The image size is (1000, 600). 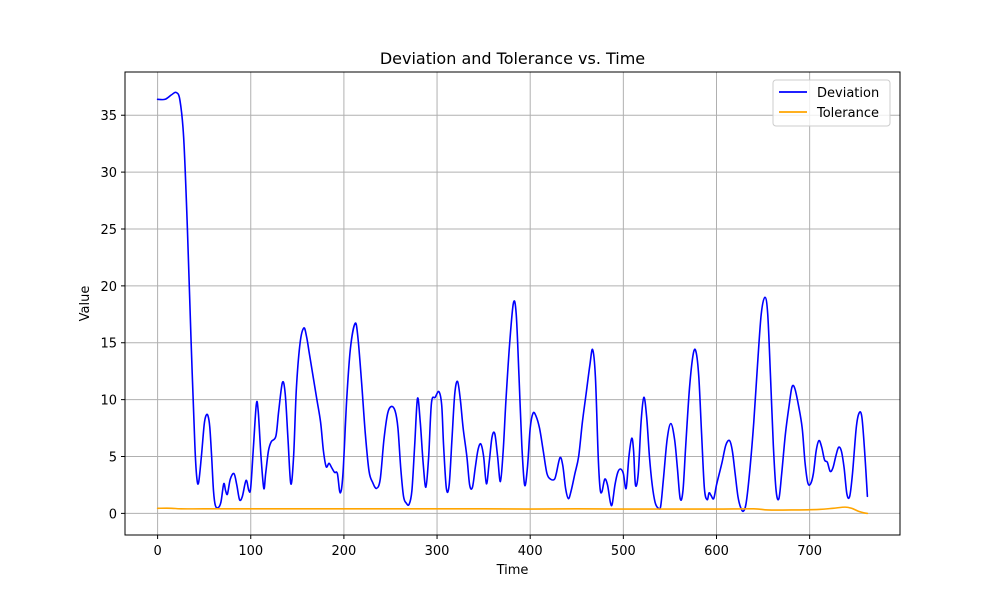 I want to click on y-tick-label: 25, so click(x=108, y=230).